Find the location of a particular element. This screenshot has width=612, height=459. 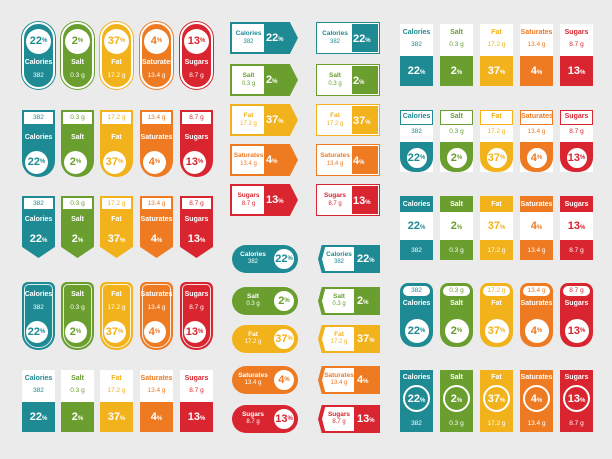

framed-badge-sugars: Sugars 8.7 g 13% is located at coordinates (196, 316).